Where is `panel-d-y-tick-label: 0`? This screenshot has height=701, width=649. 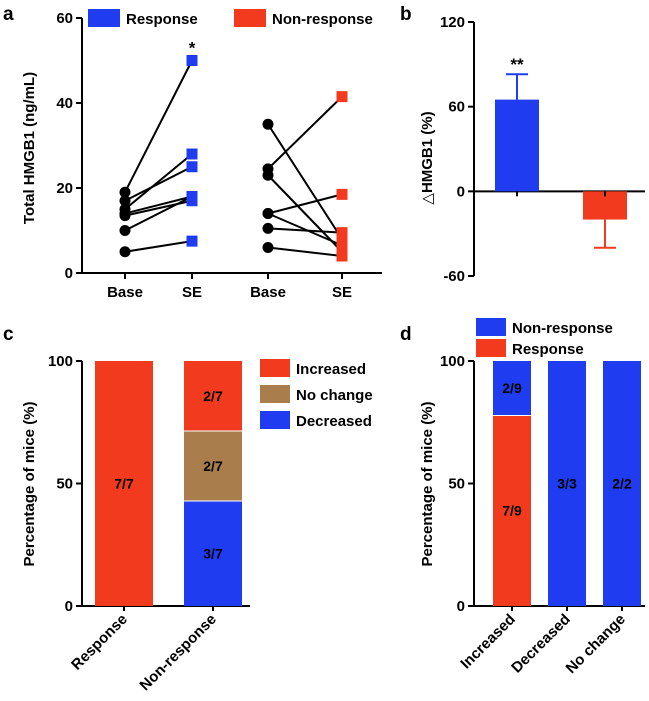
panel-d-y-tick-label: 0 is located at coordinates (461, 606).